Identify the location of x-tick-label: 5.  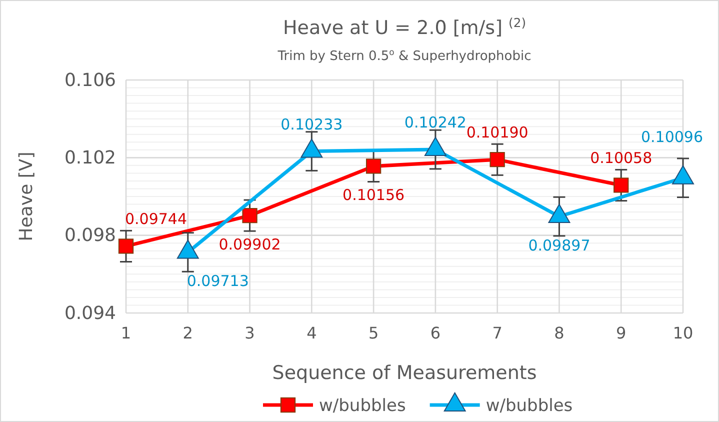
(373, 332).